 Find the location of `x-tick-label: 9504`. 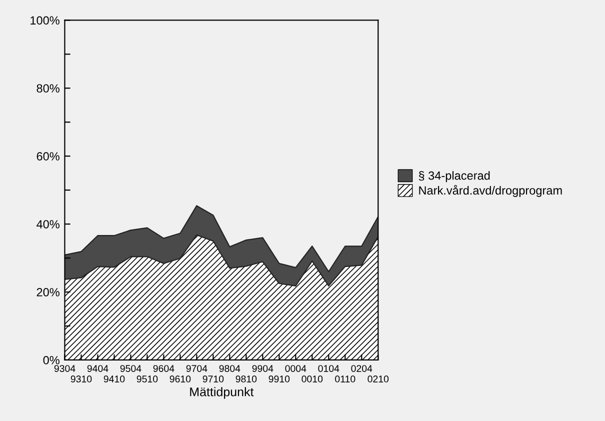

x-tick-label: 9504 is located at coordinates (131, 368).